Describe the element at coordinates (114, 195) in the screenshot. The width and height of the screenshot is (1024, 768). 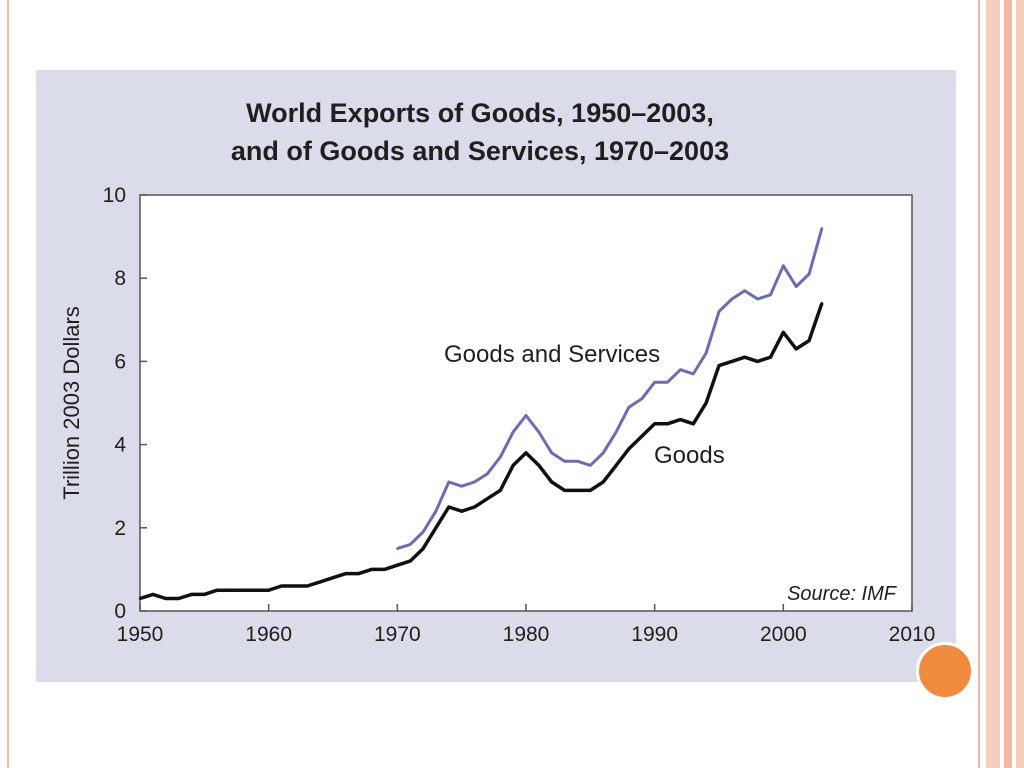
I see `y-tick-label: 10` at that location.